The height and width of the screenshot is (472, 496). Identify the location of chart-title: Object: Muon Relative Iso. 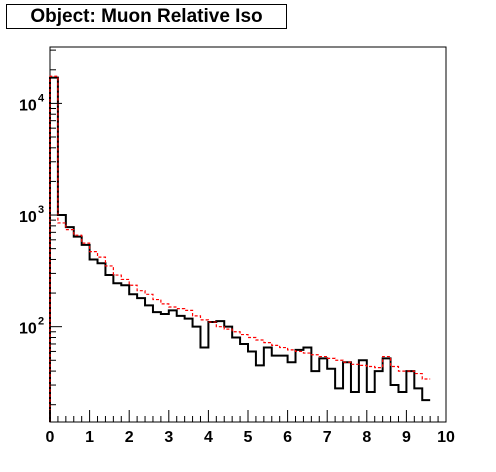
(146, 16).